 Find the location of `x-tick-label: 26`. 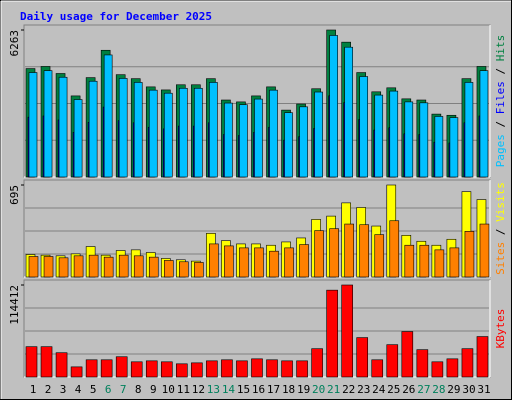

x-tick-label: 26 is located at coordinates (408, 389).